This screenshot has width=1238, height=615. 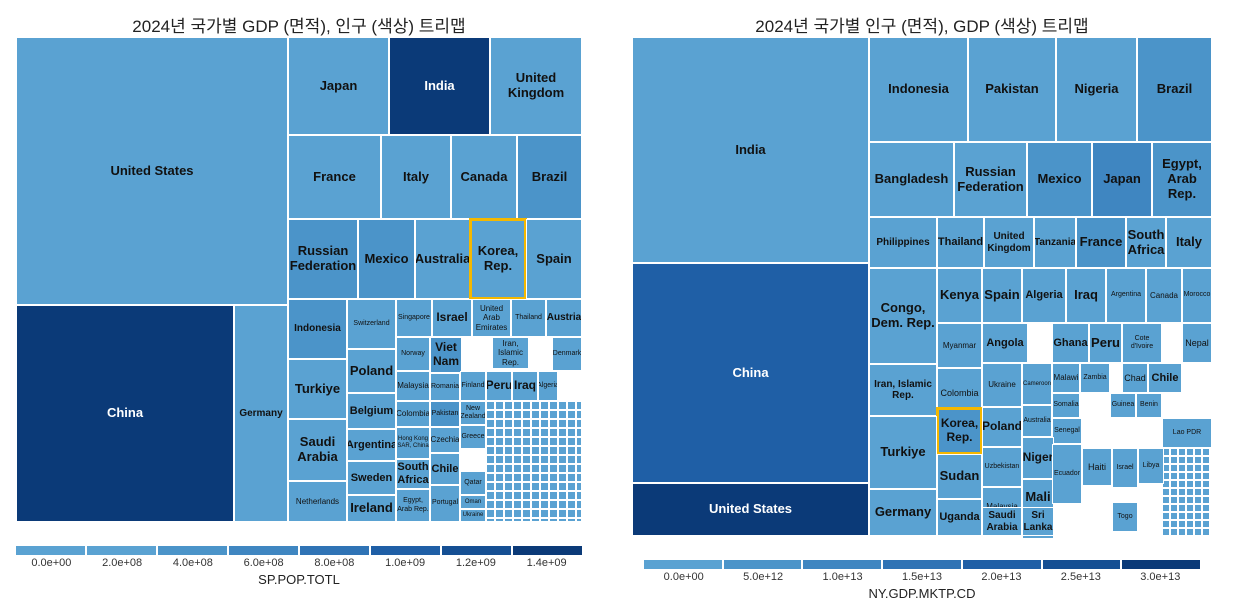 I want to click on right-tile-india: India, so click(x=750, y=150).